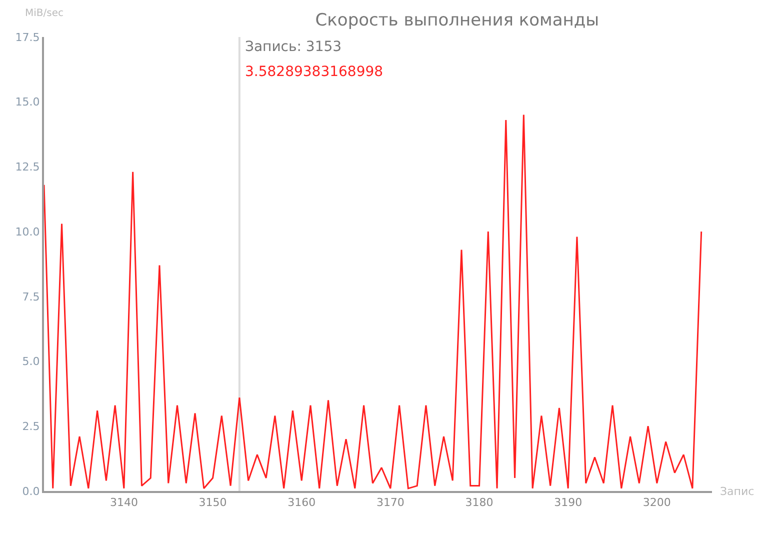  I want to click on y-tick-label: 7.5, so click(31, 297).